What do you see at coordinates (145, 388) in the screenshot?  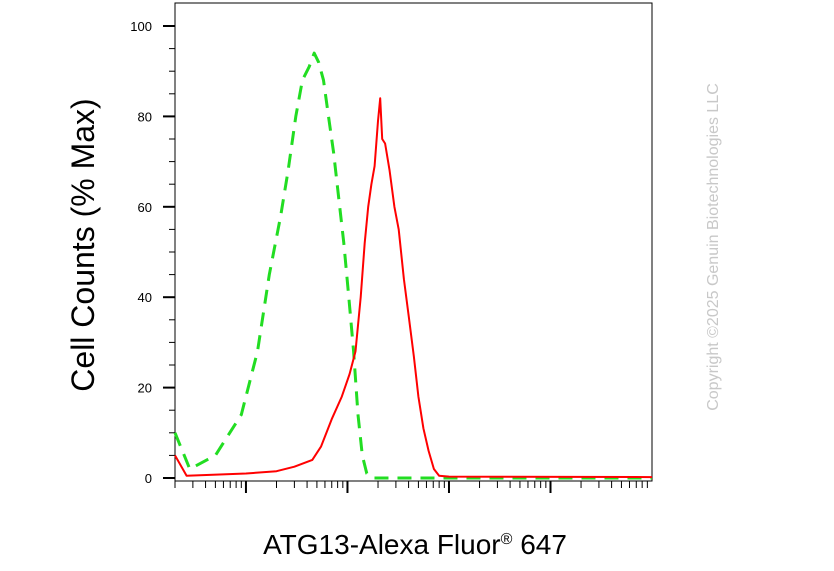 I see `y-tick-label: 20` at bounding box center [145, 388].